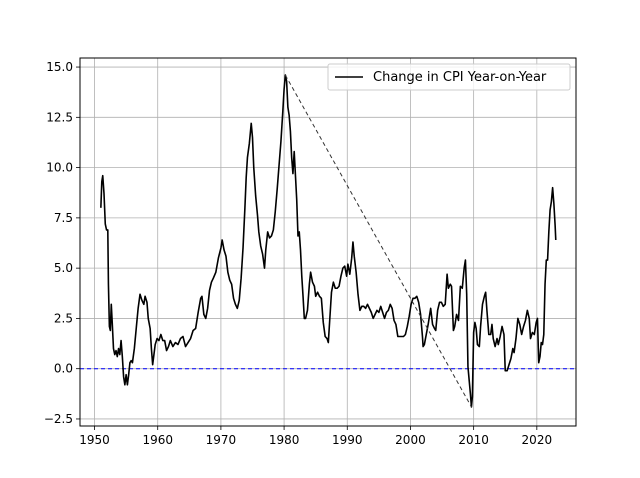 Image resolution: width=640 pixels, height=478 pixels. I want to click on legend: Change in CPI Year-on-Year, so click(449, 77).